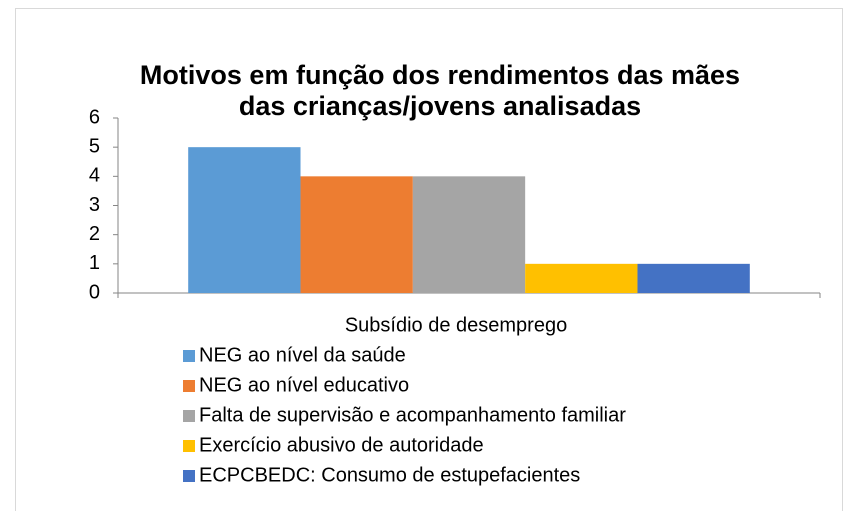 Image resolution: width=851 pixels, height=511 pixels. What do you see at coordinates (94, 263) in the screenshot?
I see `y-tick-label: 1` at bounding box center [94, 263].